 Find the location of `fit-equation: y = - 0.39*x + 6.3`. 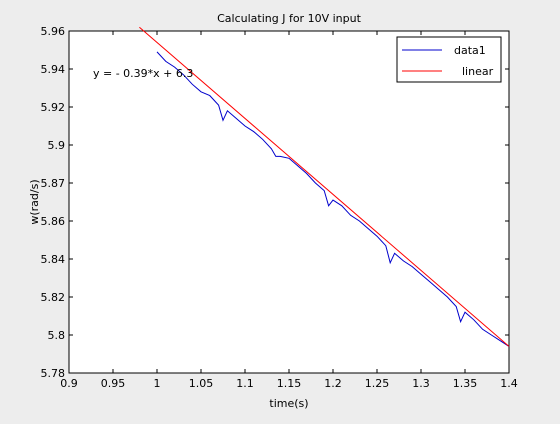

fit-equation: y = - 0.39*x + 6.3 is located at coordinates (143, 73).